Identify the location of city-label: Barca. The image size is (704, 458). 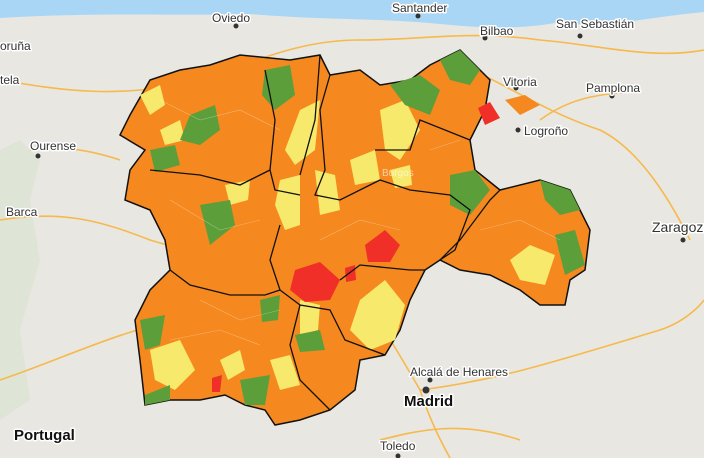
(22, 212).